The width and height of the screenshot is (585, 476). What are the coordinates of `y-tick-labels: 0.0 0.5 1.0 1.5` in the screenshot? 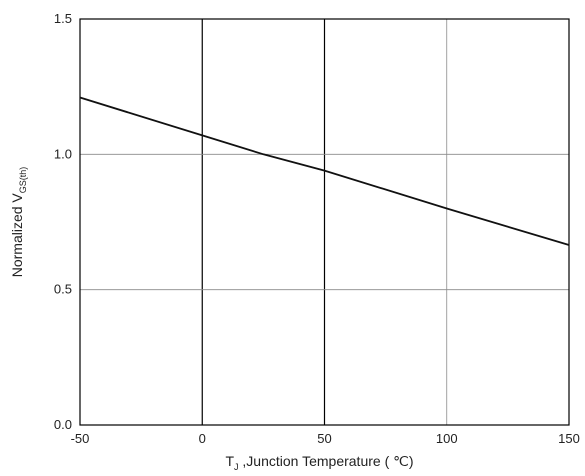 It's located at (63, 221).